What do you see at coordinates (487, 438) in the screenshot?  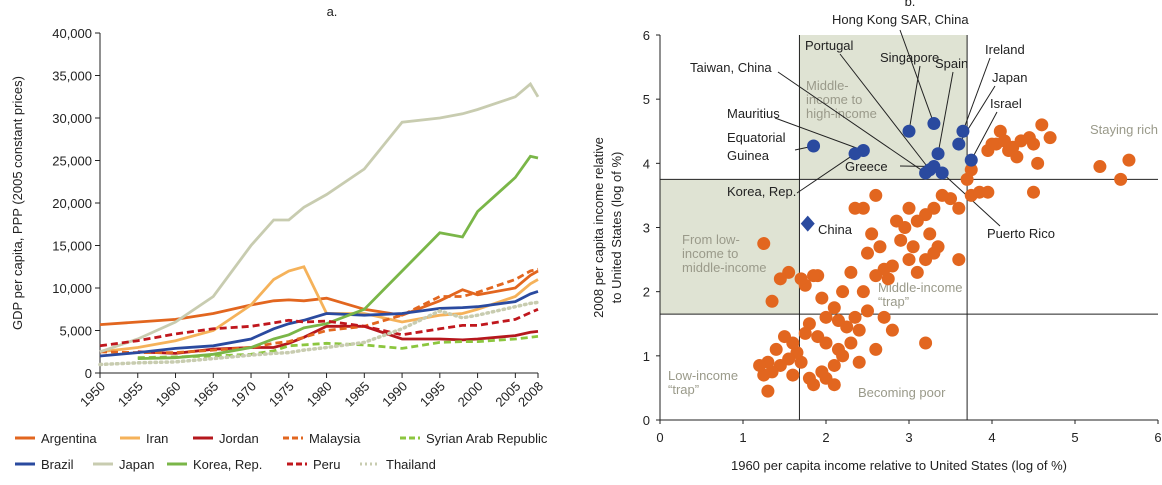 I see `legend-label: Syrian Arab Republic` at bounding box center [487, 438].